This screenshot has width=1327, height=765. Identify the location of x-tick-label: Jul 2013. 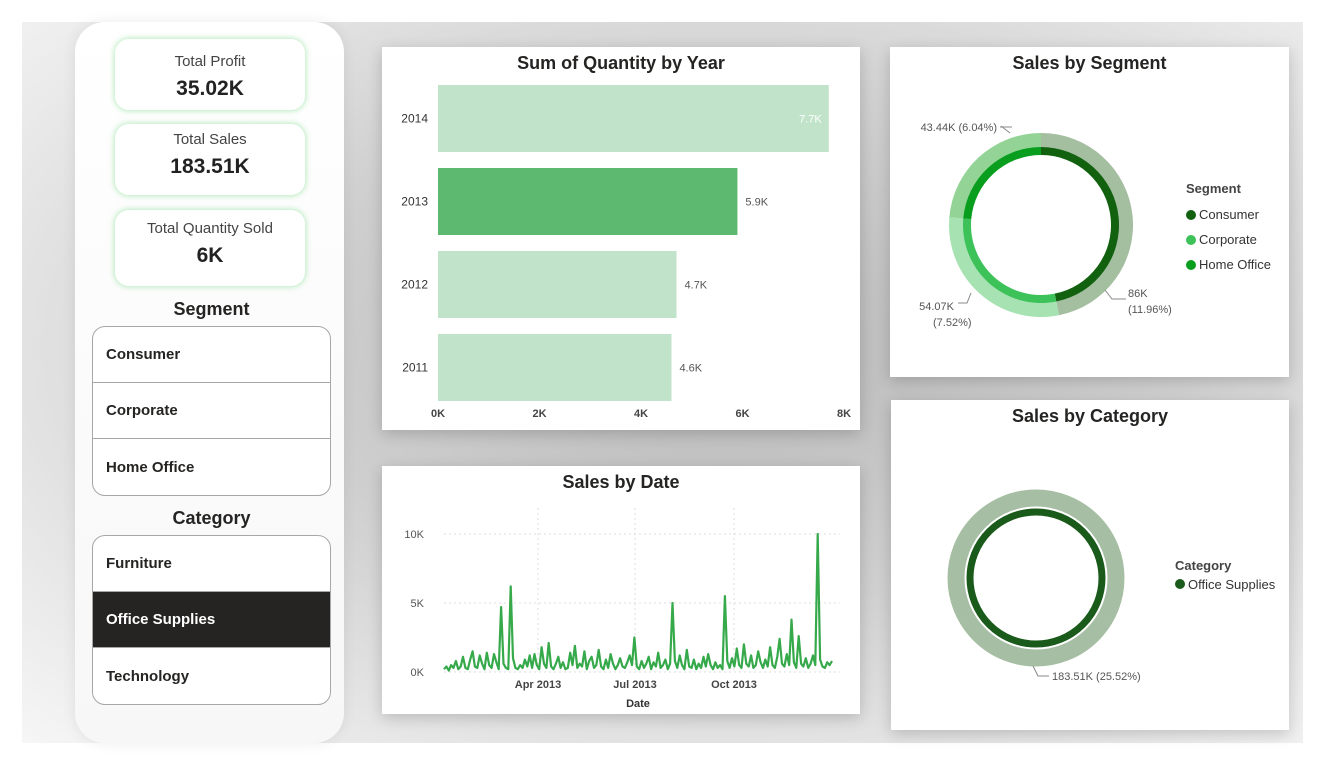
(634, 685).